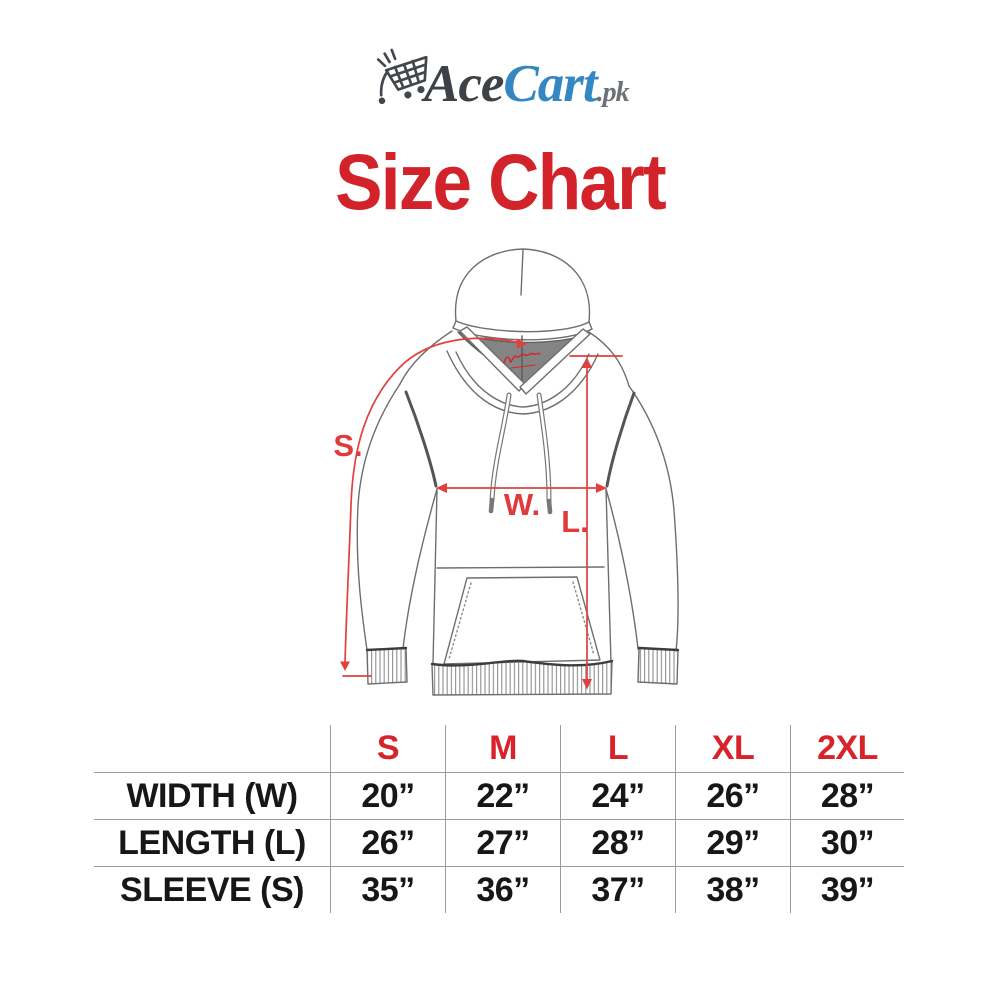  I want to click on cell-width-m: 22”, so click(502, 795).